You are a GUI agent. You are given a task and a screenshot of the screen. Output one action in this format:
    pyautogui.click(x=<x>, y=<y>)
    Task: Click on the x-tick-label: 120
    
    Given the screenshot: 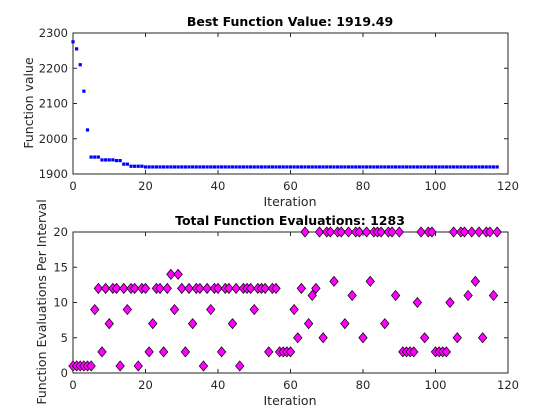 What is the action you would take?
    pyautogui.click(x=508, y=186)
    